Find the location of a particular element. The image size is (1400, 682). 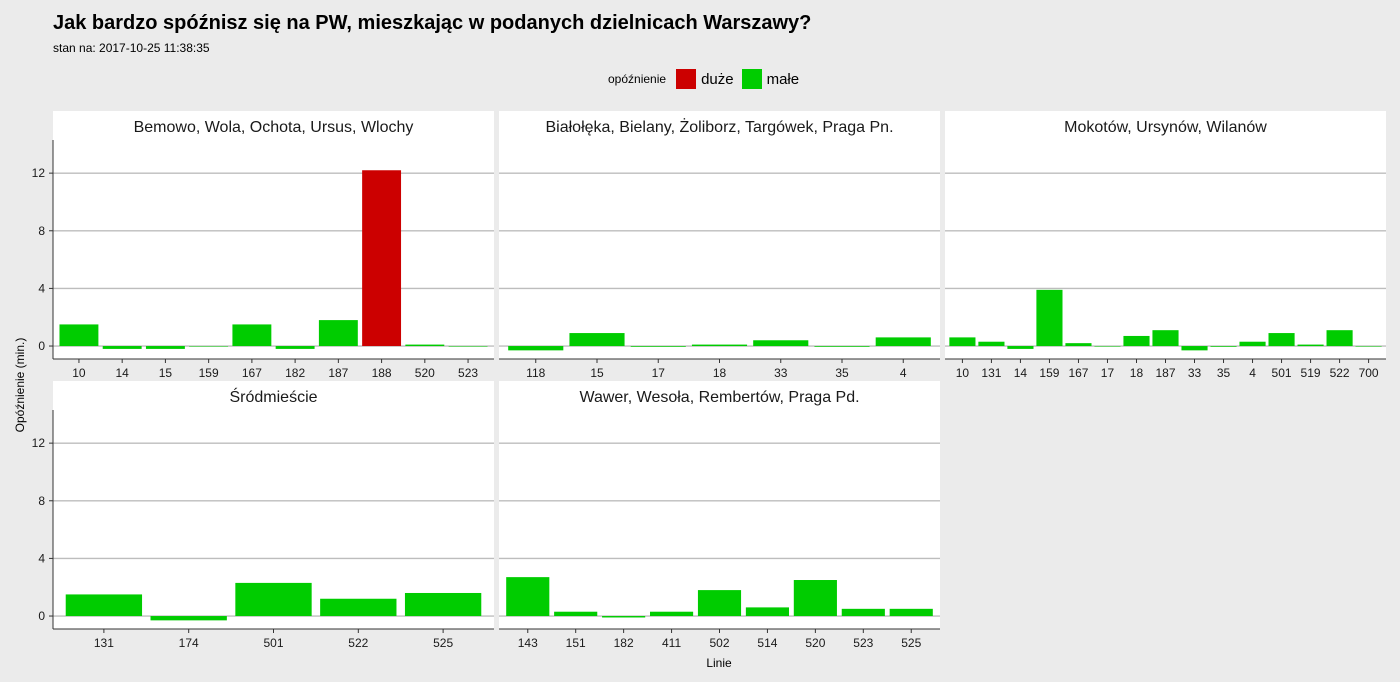

legend-item-male: małe is located at coordinates (770, 79).